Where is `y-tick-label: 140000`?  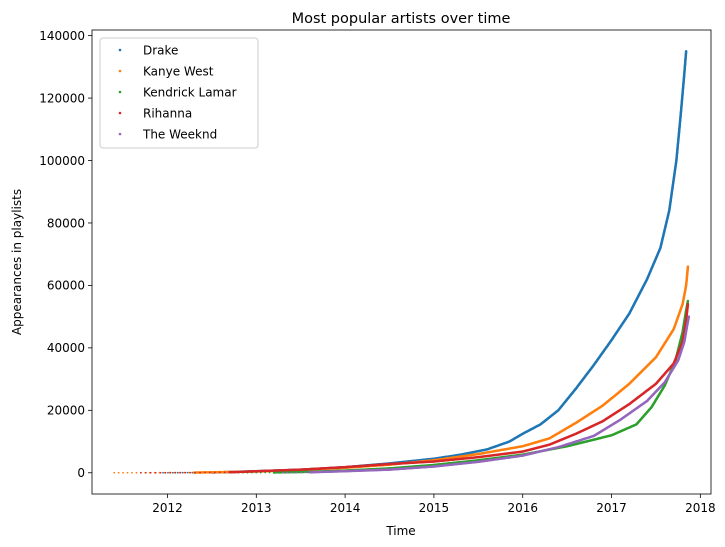 y-tick-label: 140000 is located at coordinates (62, 36).